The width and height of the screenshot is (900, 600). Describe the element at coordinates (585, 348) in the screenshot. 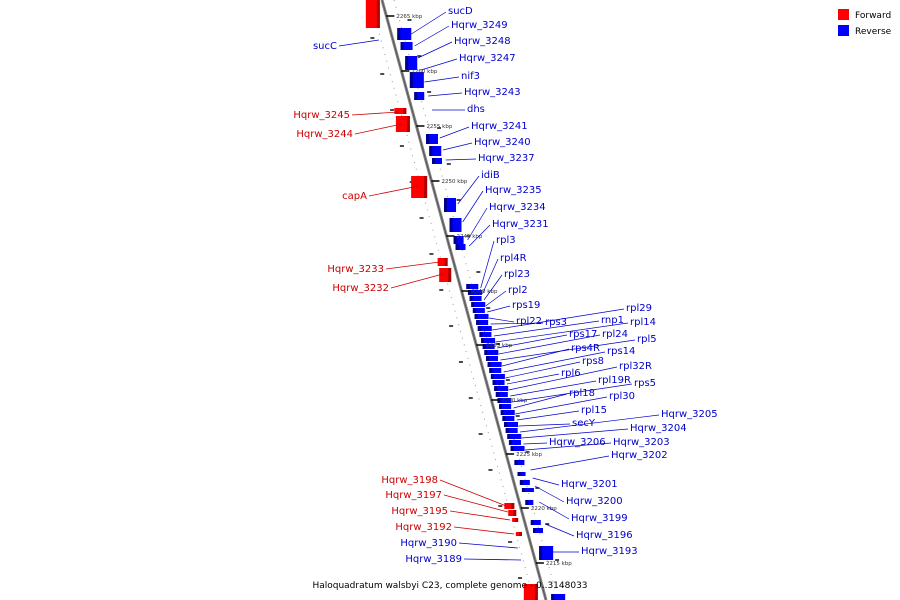

I see `gene-label: rps4R` at that location.